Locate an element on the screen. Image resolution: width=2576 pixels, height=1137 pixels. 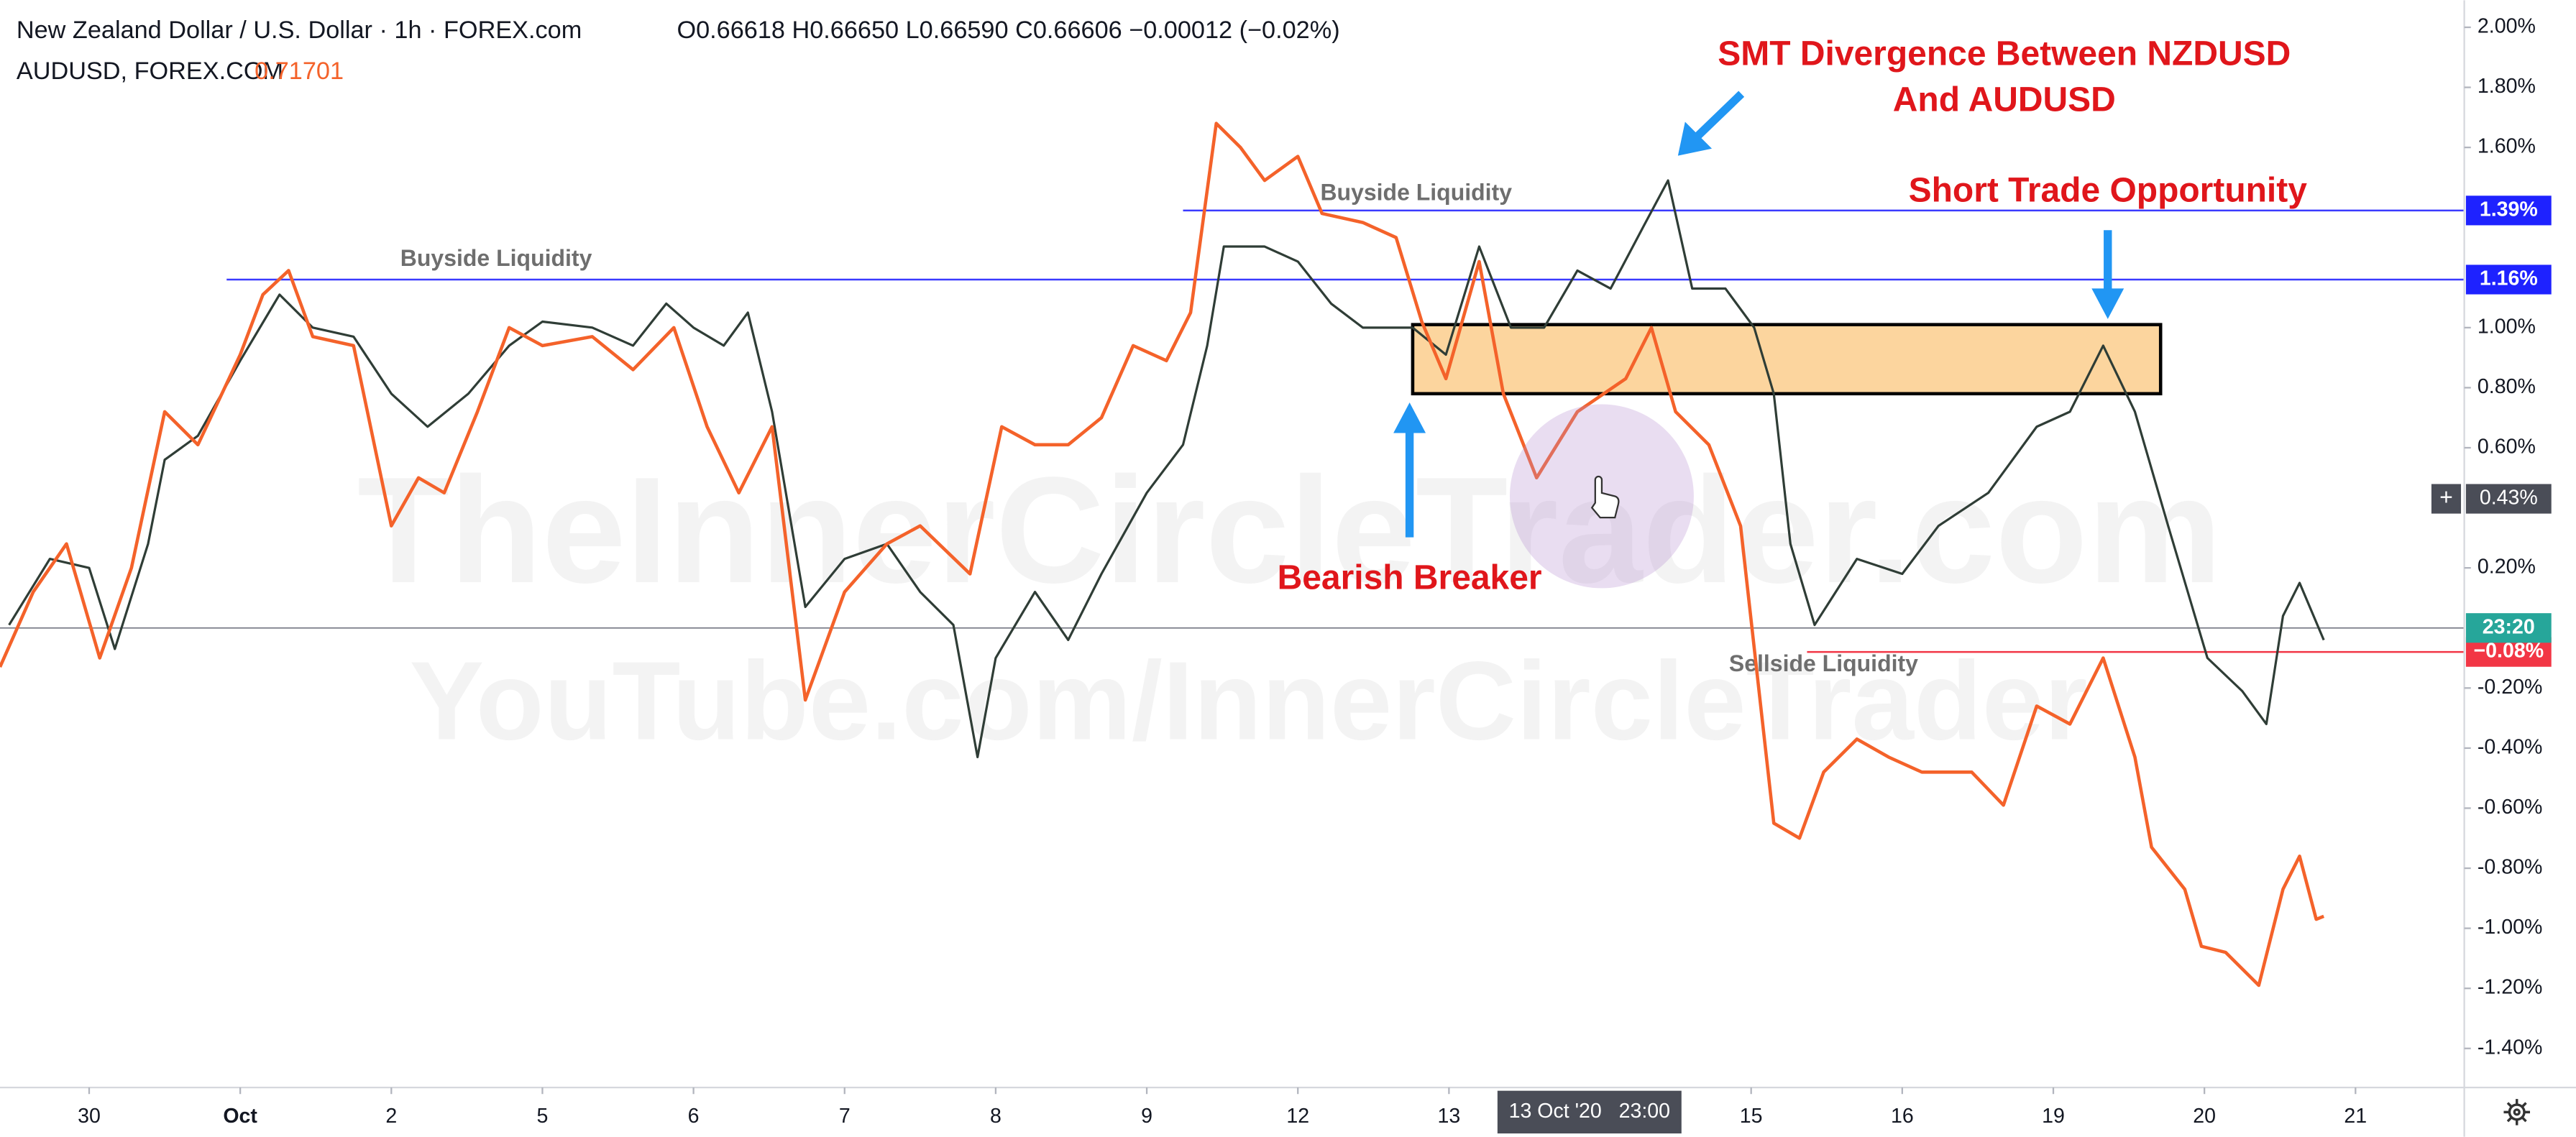
x-tick-label: 19 is located at coordinates (2053, 1117).